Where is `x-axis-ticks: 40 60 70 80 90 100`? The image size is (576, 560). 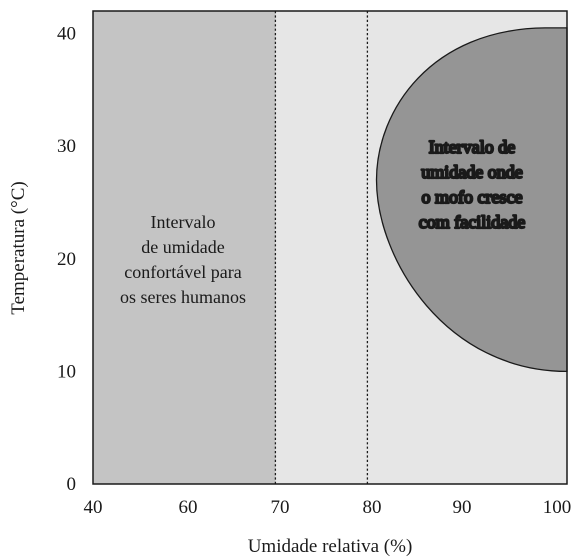
x-axis-ticks: 40 60 70 80 90 100 is located at coordinates (328, 507).